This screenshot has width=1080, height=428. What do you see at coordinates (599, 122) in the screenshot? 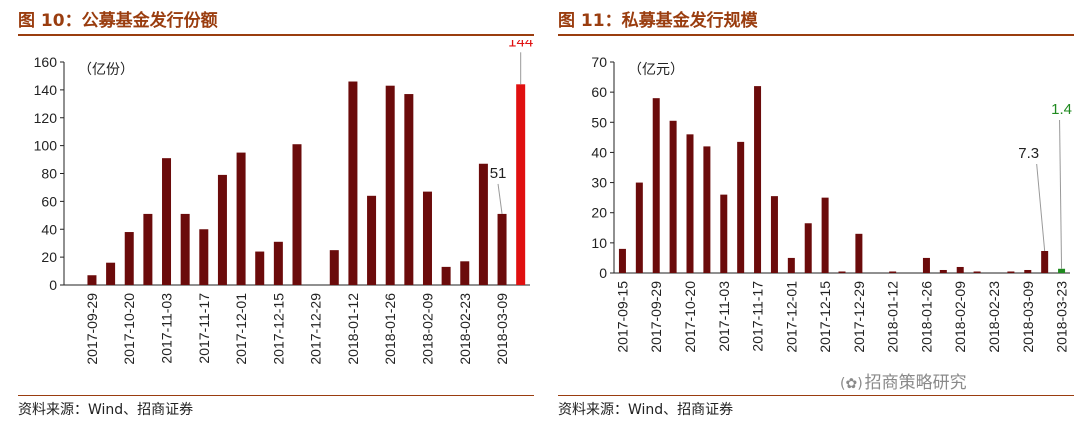
I see `right-y-tick-label: 50` at bounding box center [599, 122].